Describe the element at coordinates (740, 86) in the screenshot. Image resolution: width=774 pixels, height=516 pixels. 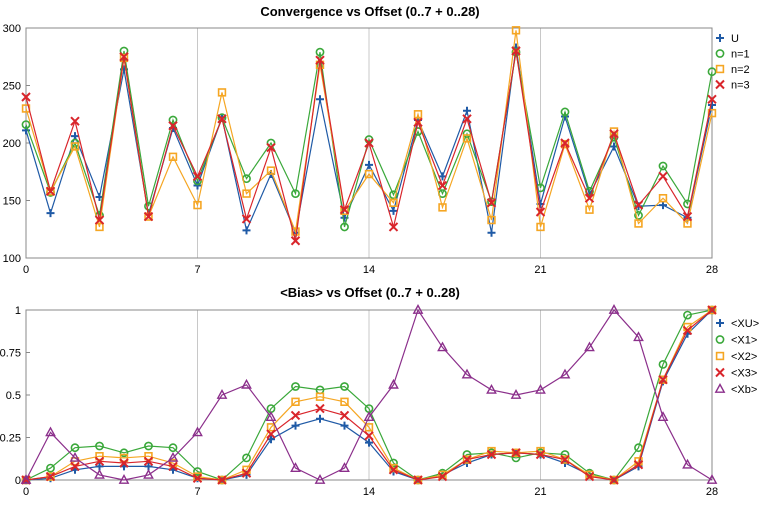
I see `convergence-legend-label: n=3` at that location.